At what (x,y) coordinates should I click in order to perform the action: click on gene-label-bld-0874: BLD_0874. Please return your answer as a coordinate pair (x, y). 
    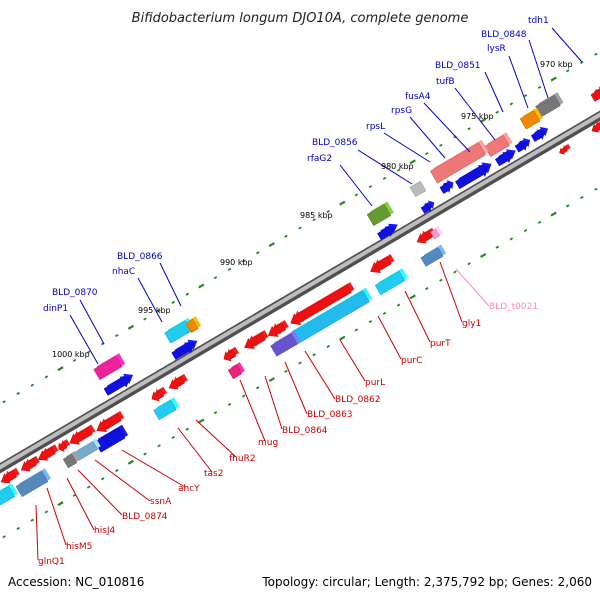
    Looking at the image, I should click on (145, 517).